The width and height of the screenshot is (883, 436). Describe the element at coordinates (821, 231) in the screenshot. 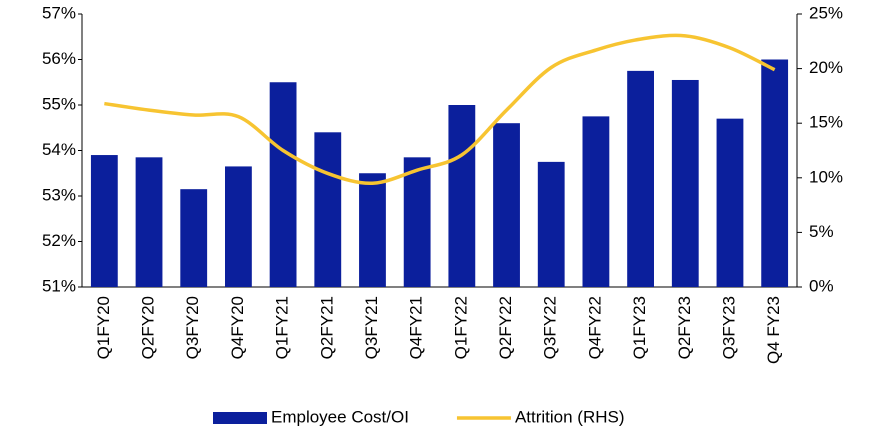

I see `y2-tick-label: 5%` at that location.